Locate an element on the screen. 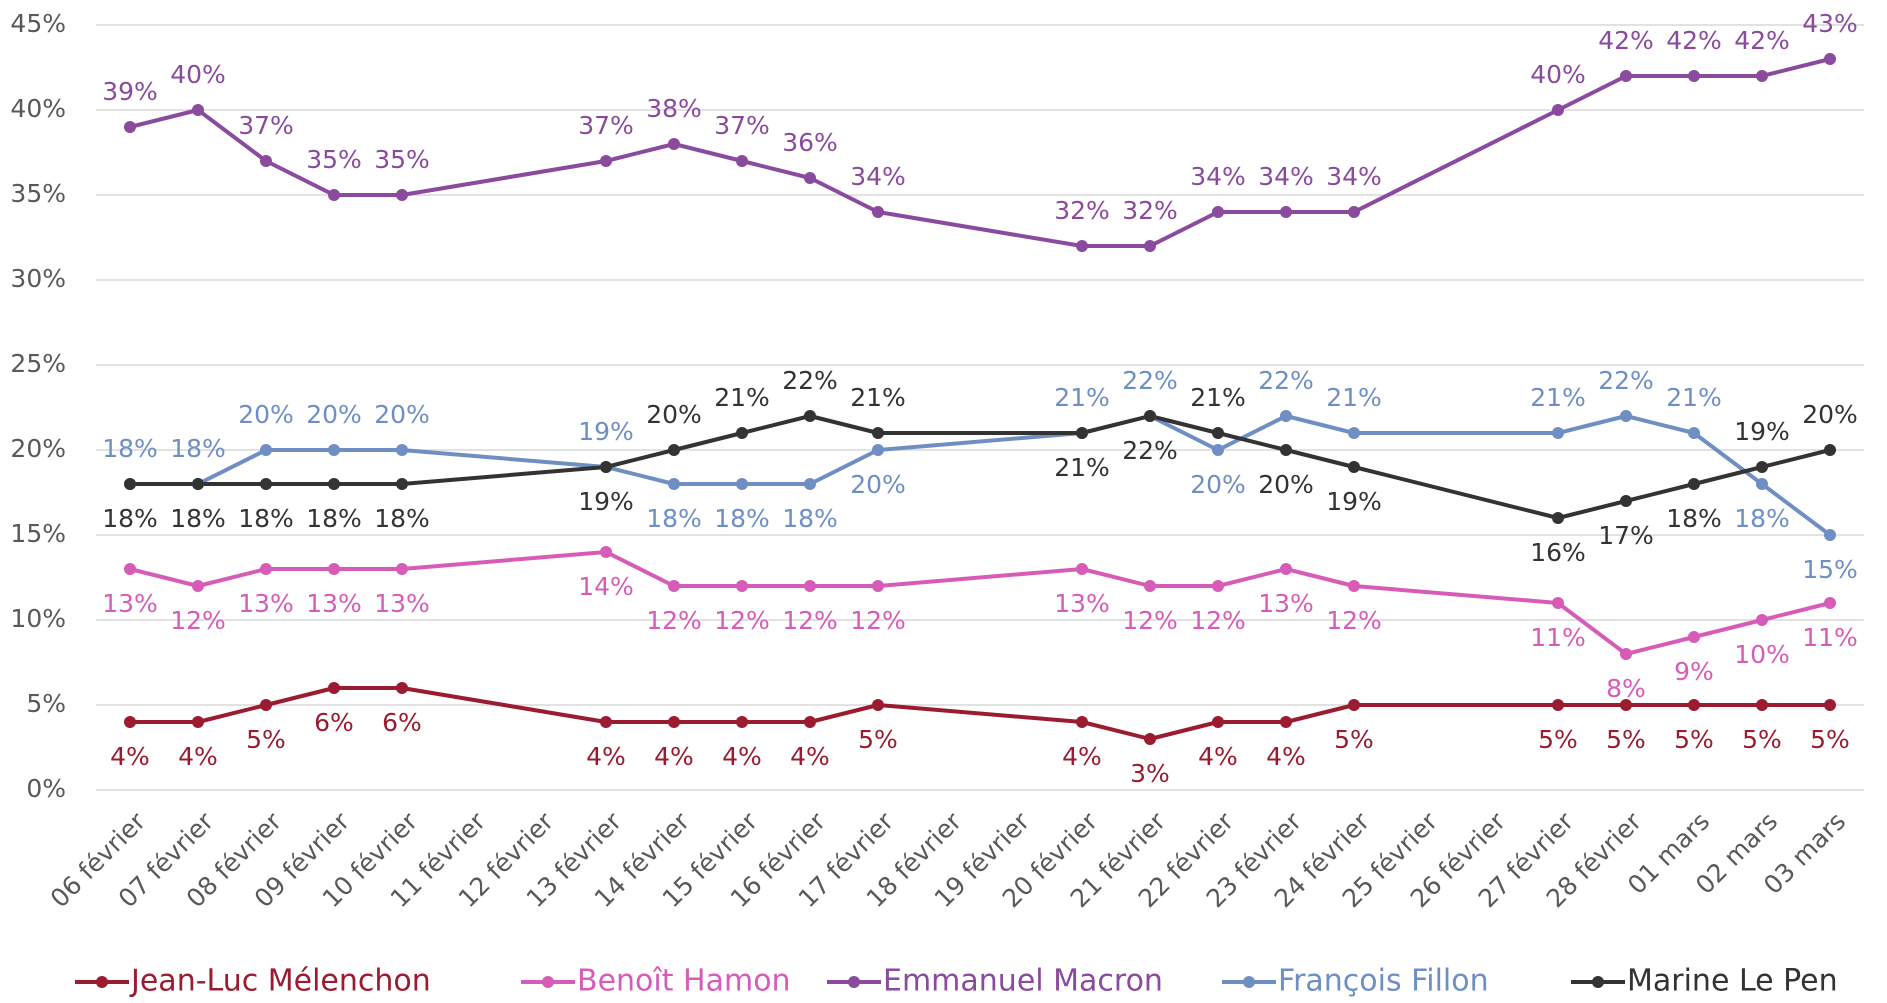 The height and width of the screenshot is (1003, 1887). data-label: 35% is located at coordinates (334, 159).